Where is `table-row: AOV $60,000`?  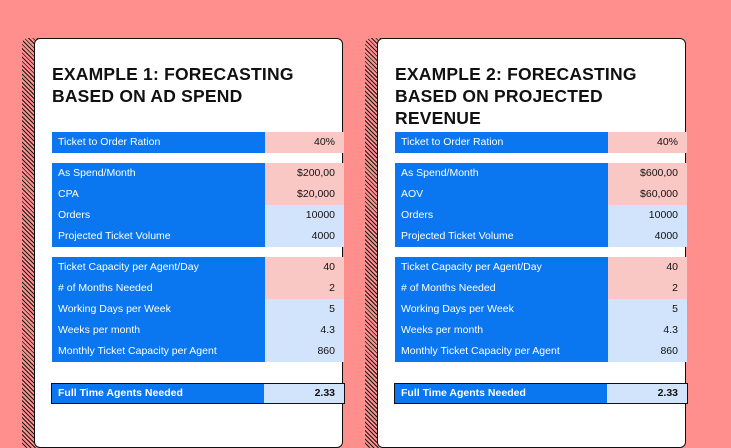 table-row: AOV $60,000 is located at coordinates (541, 194).